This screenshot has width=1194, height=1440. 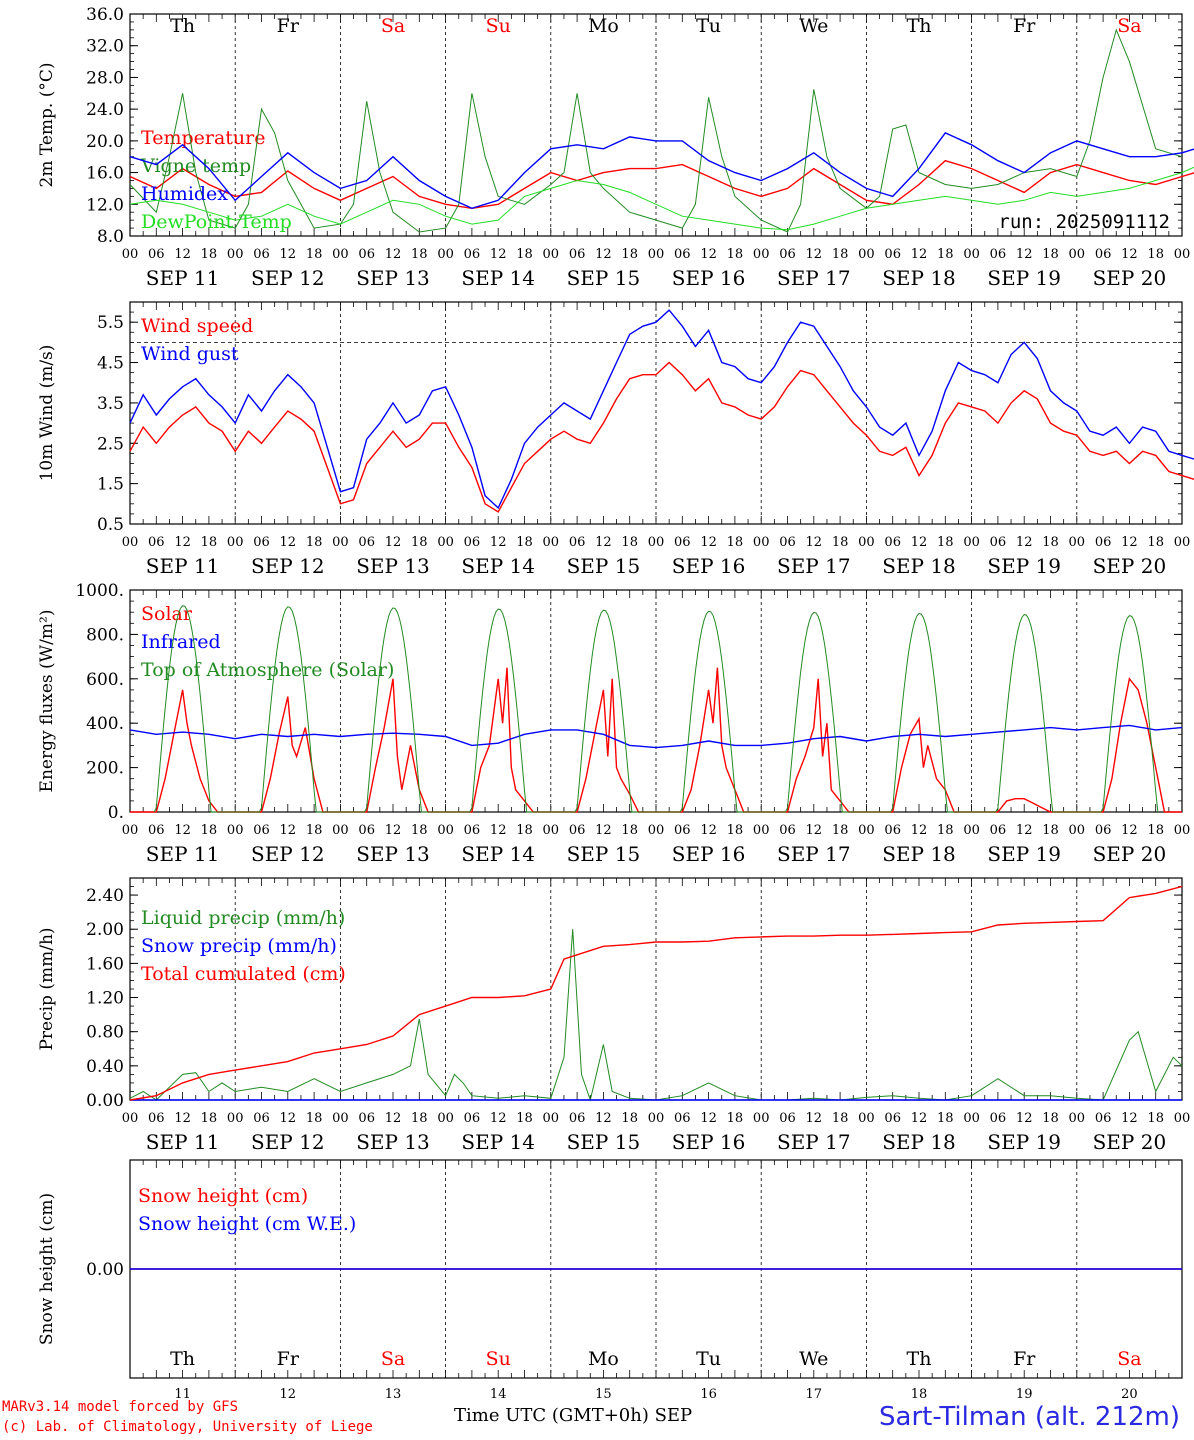 I want to click on day-number-label: 20, so click(x=1129, y=1394).